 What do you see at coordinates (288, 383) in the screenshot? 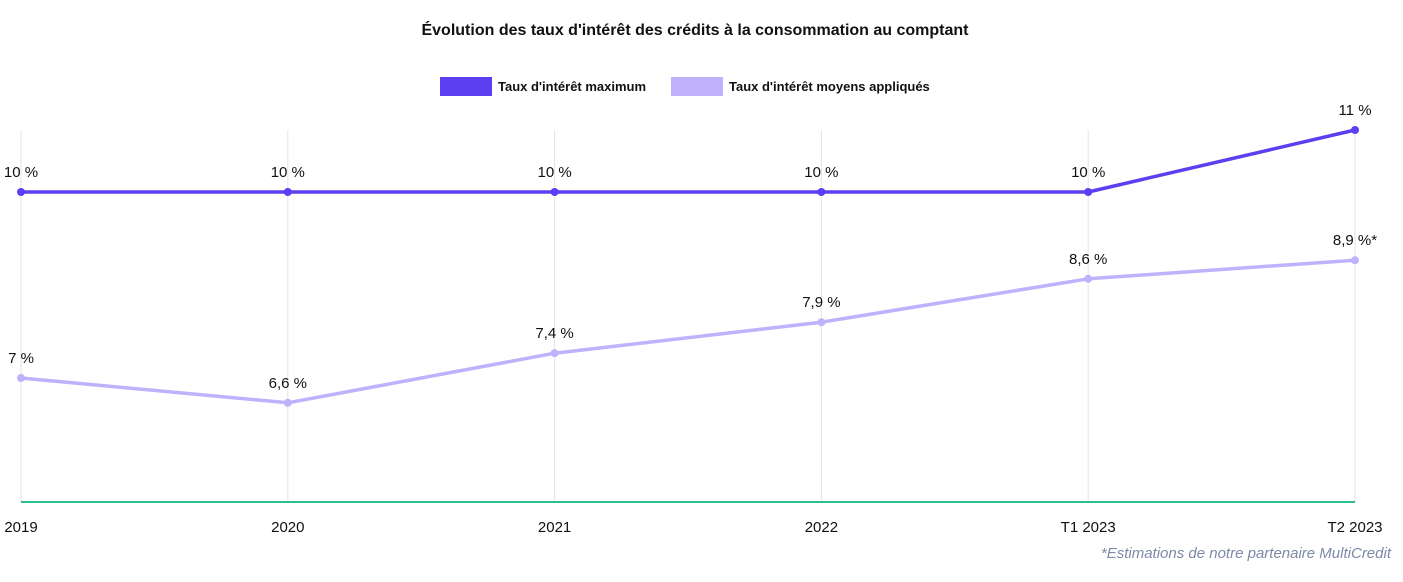
I see `data-label: 6,6 %` at bounding box center [288, 383].